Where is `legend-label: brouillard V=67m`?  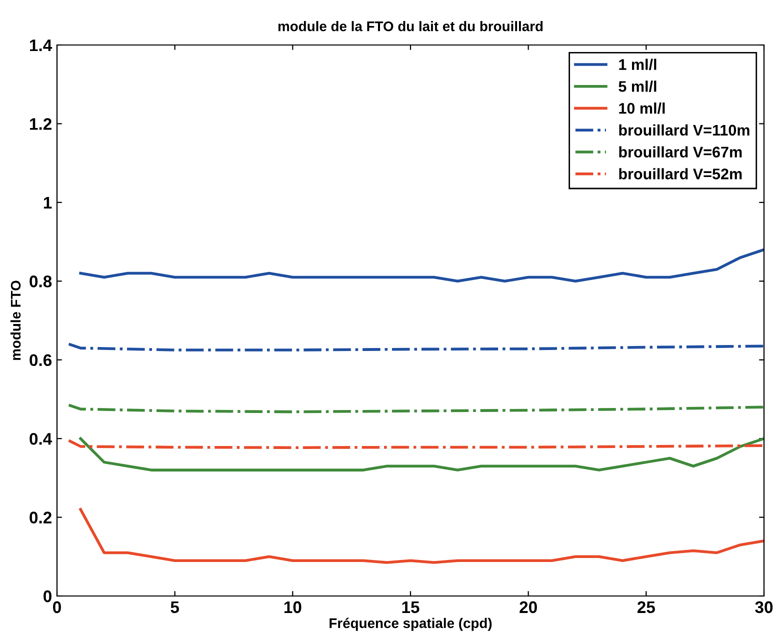
legend-label: brouillard V=67m is located at coordinates (680, 152).